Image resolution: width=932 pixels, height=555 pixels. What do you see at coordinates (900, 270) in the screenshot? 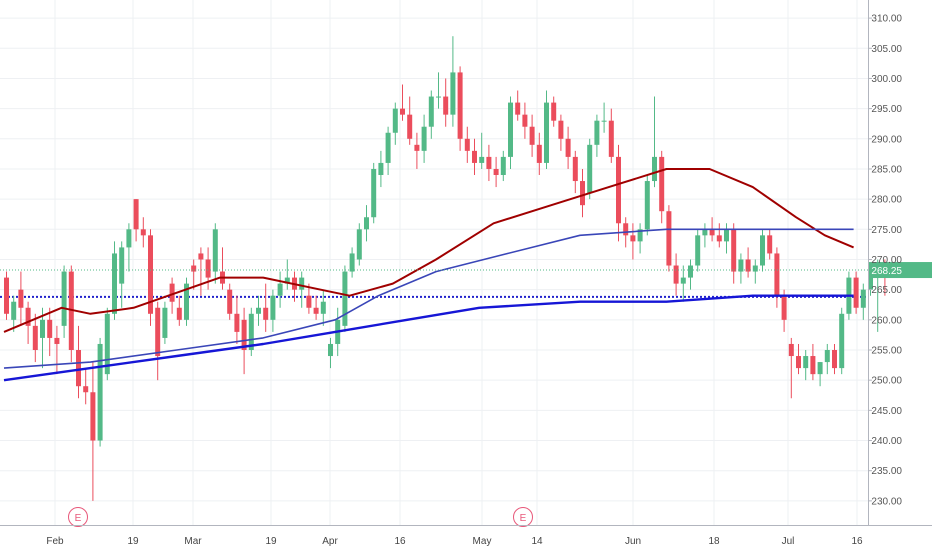
I see `last-price-badge` at bounding box center [900, 270].